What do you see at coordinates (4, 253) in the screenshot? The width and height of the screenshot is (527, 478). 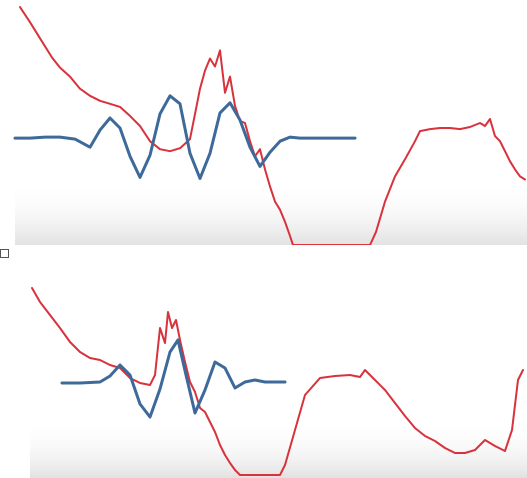 I see `checkbox` at bounding box center [4, 253].